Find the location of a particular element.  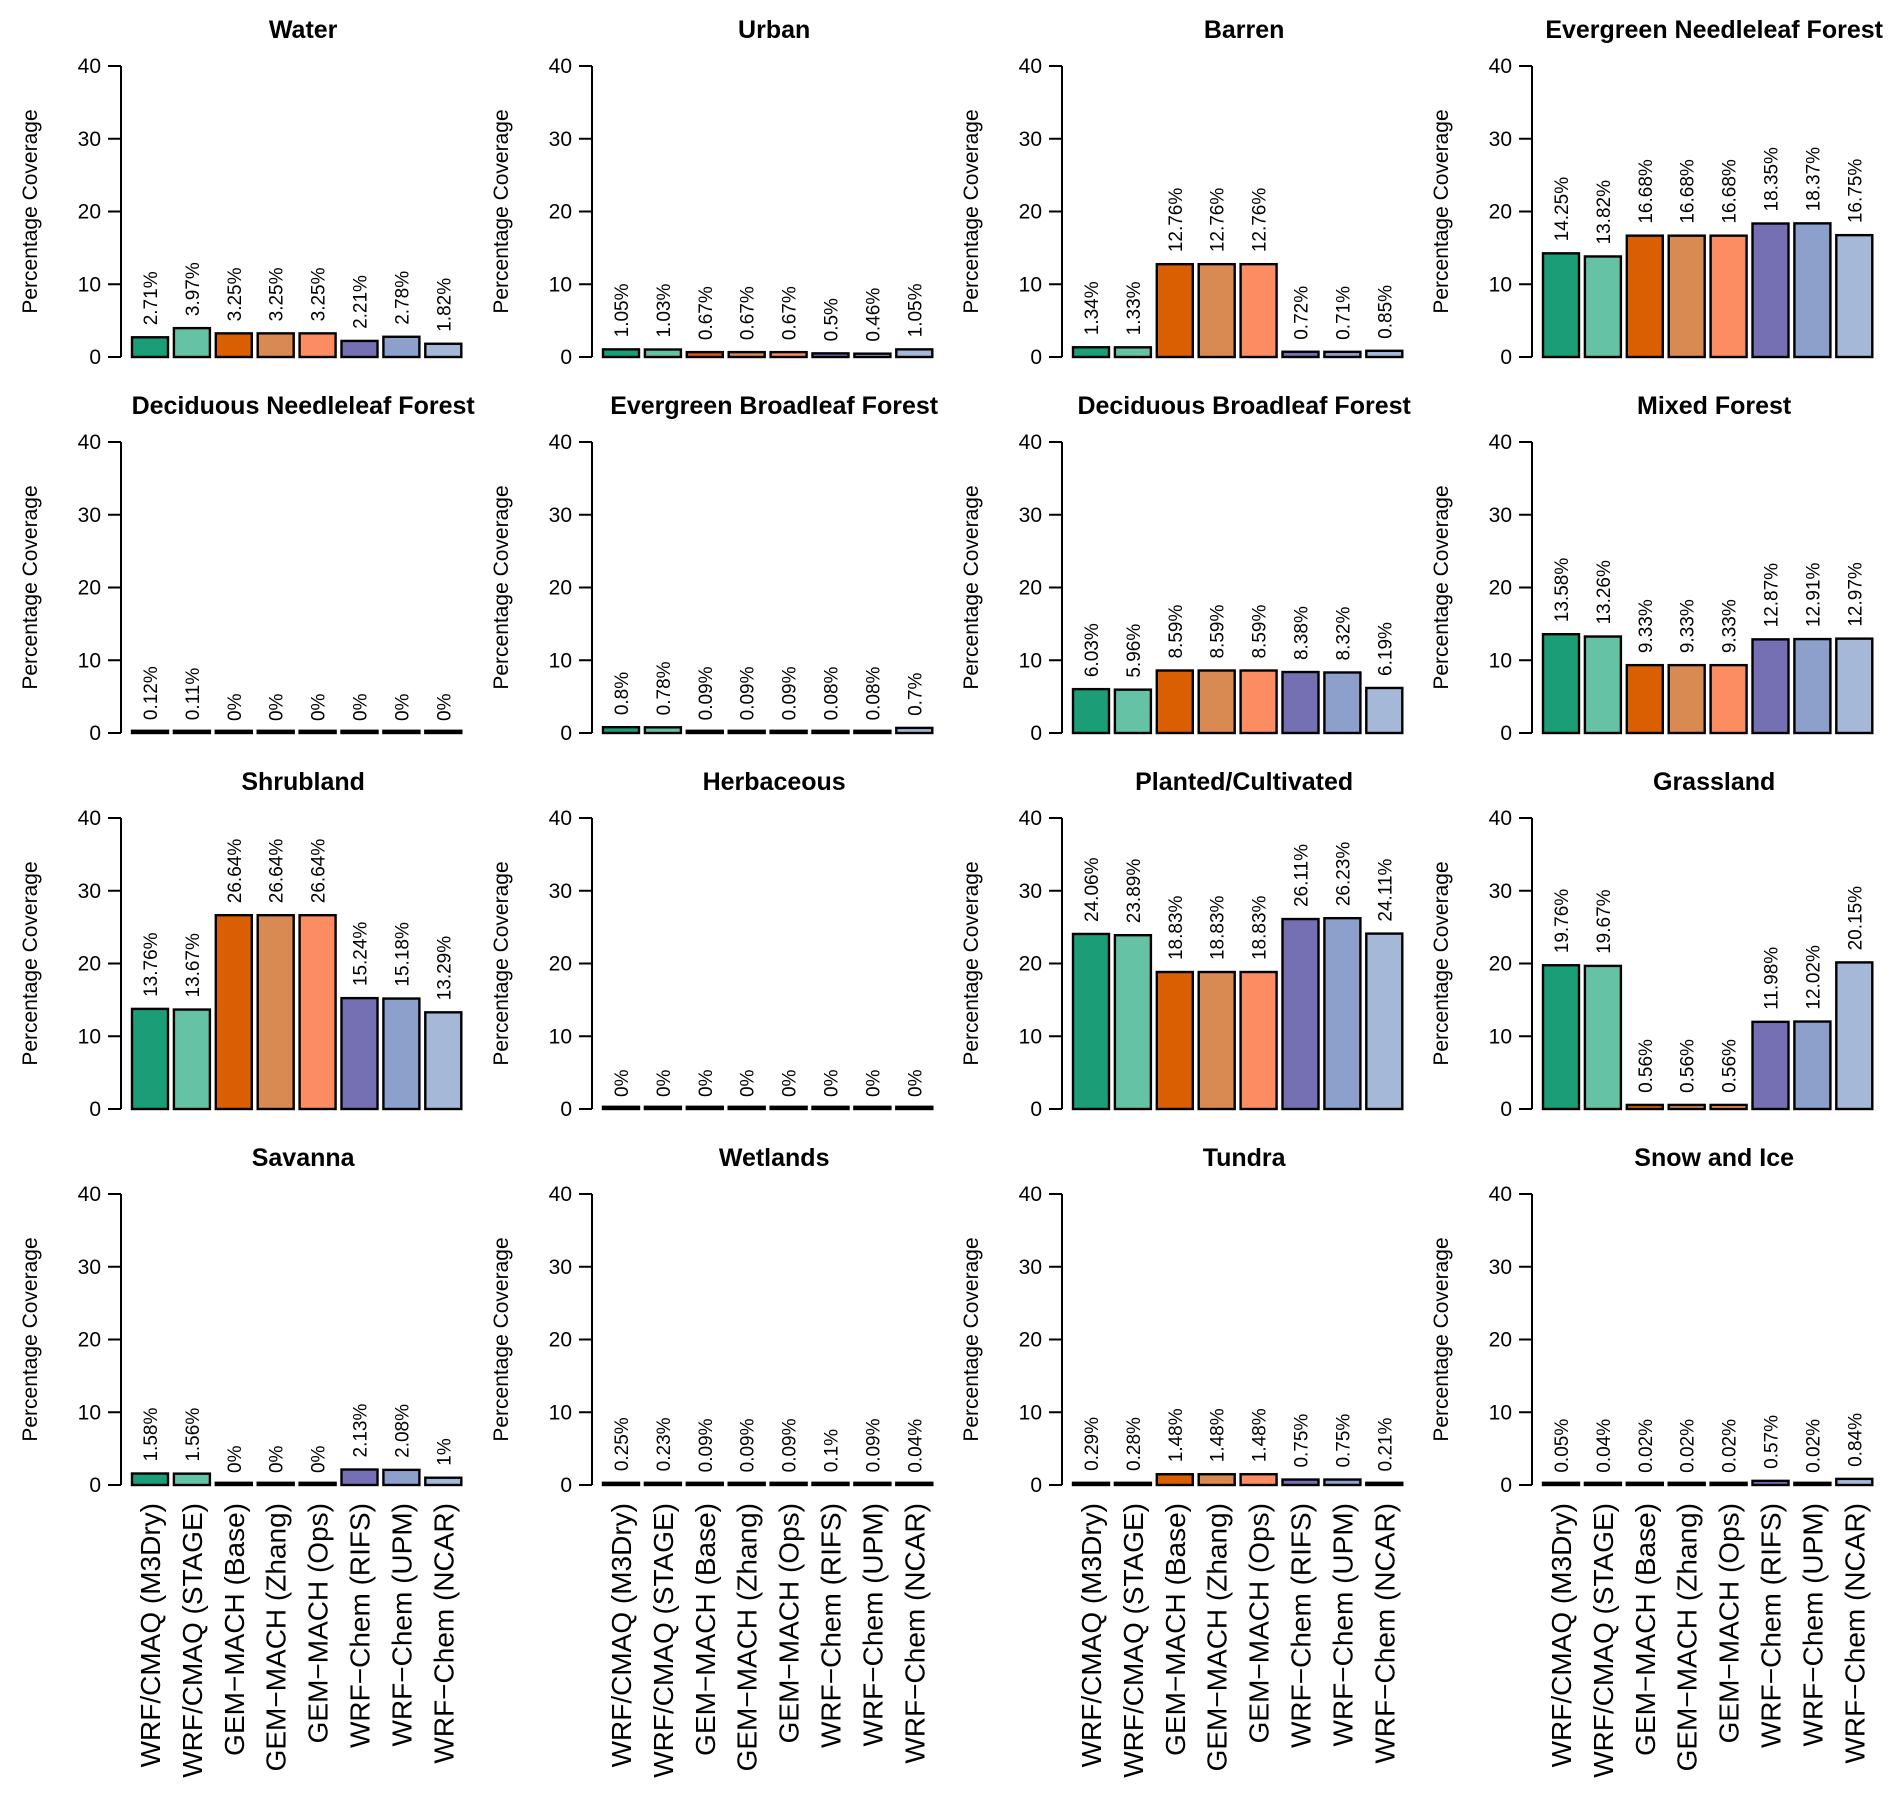

data-label: 0.67% is located at coordinates (706, 313).